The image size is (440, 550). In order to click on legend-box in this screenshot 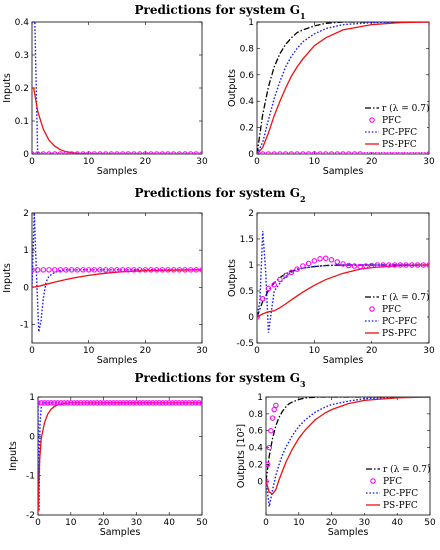, I will do `click(395, 315)`.